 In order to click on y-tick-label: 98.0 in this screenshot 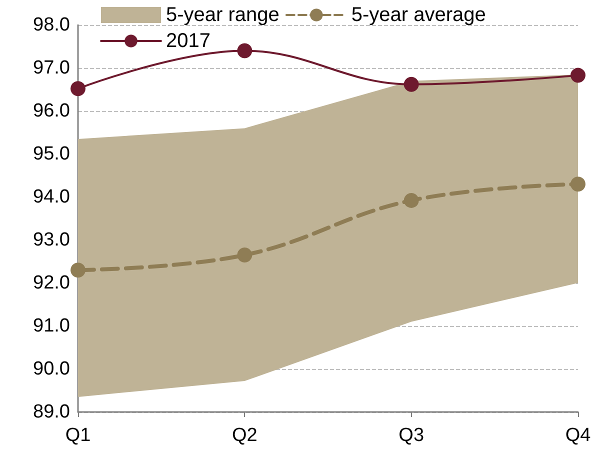, I will do `click(51, 25)`.